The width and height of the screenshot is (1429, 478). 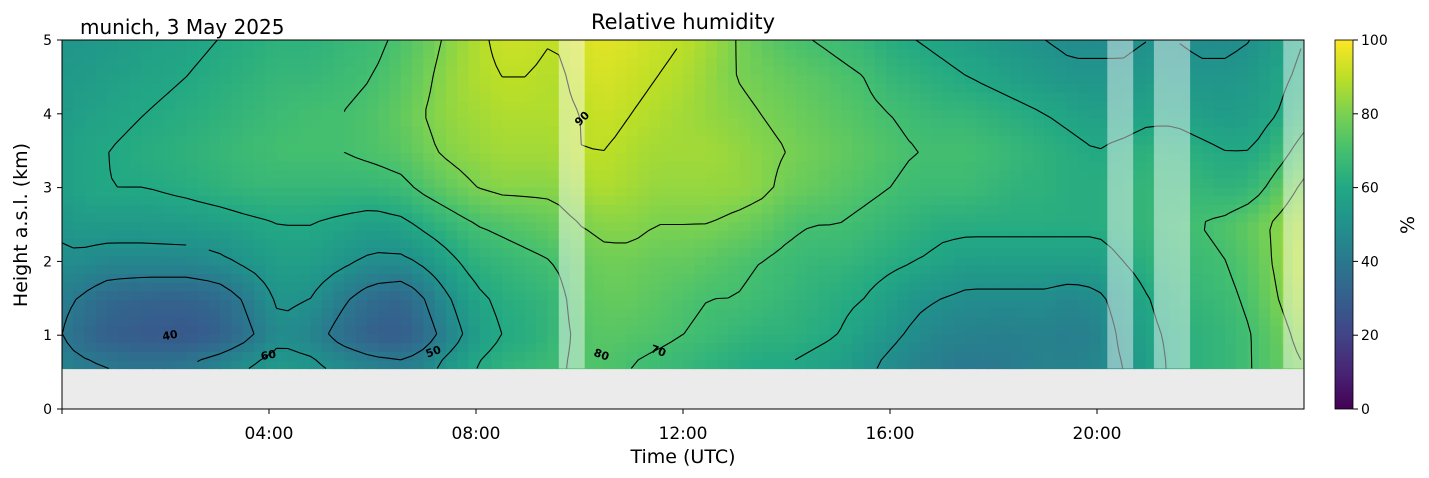 I want to click on colorbar-tick-label: 20, so click(x=1370, y=336).